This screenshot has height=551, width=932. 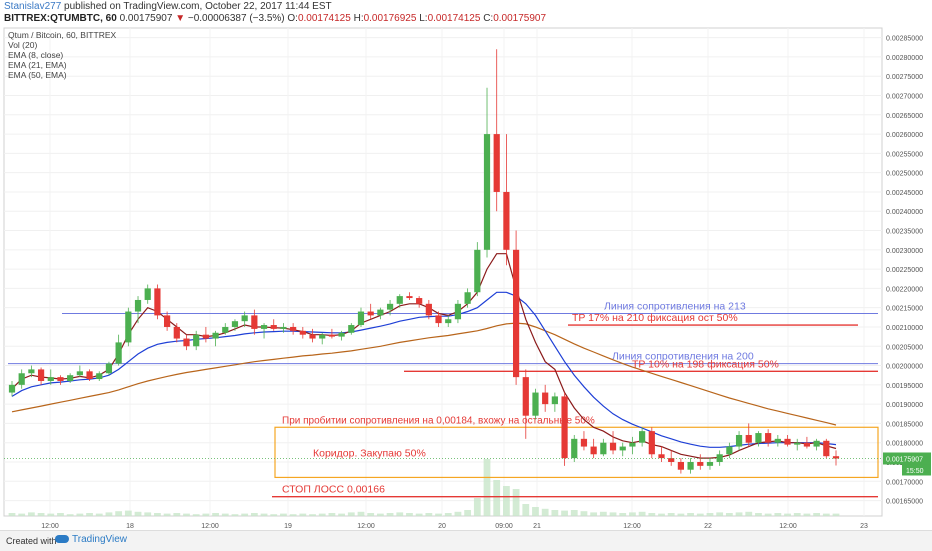 I want to click on y-tick-label: 0.00185000, so click(x=904, y=424).